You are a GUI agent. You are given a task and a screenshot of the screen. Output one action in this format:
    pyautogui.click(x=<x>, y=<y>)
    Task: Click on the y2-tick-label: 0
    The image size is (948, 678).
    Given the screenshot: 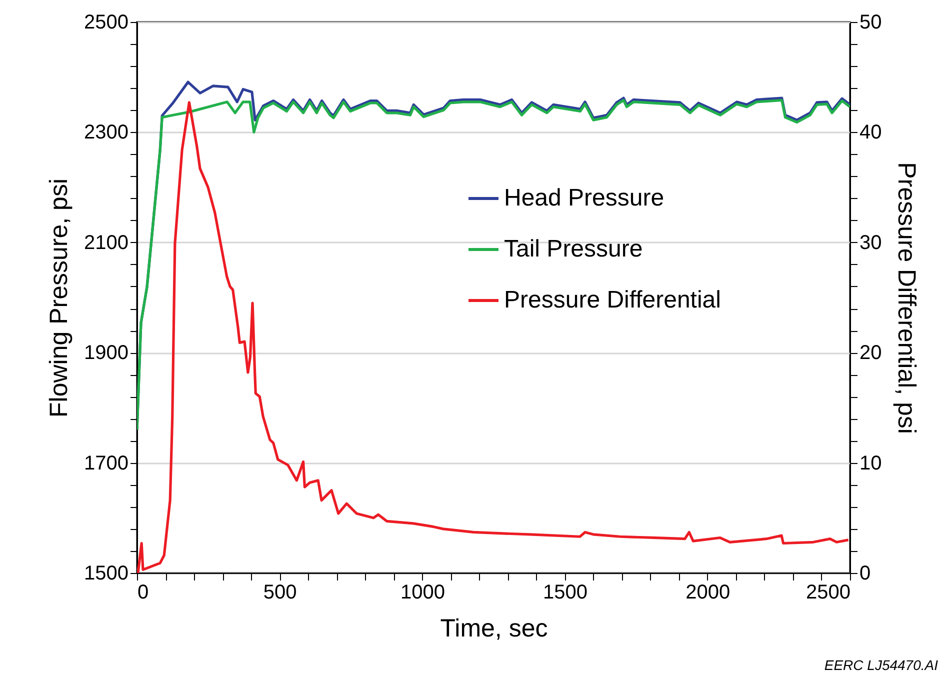 What is the action you would take?
    pyautogui.click(x=865, y=573)
    